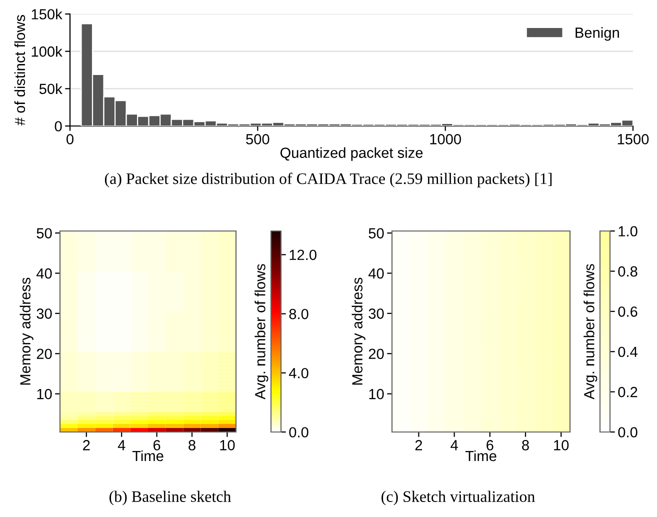 This screenshot has height=517, width=657. What do you see at coordinates (597, 34) in the screenshot?
I see `legend-label: Benign` at bounding box center [597, 34].